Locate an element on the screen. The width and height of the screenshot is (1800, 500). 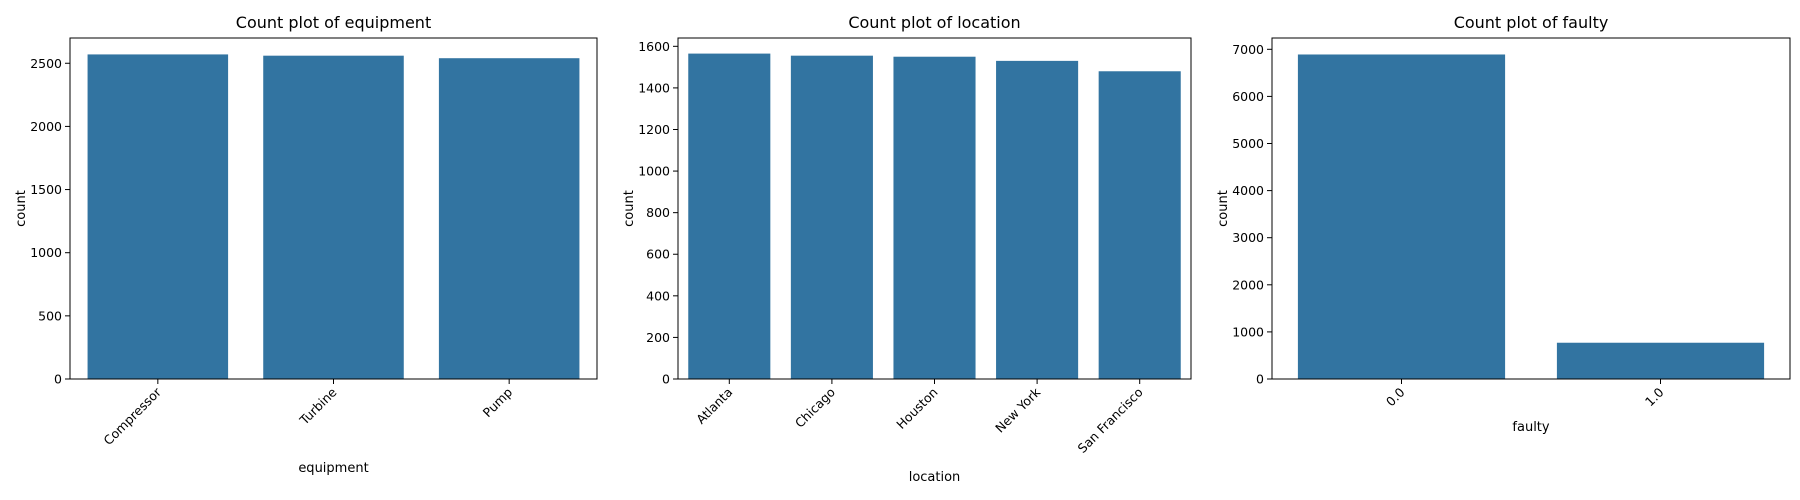
x-tick-label: San Francisco is located at coordinates (1109, 420).